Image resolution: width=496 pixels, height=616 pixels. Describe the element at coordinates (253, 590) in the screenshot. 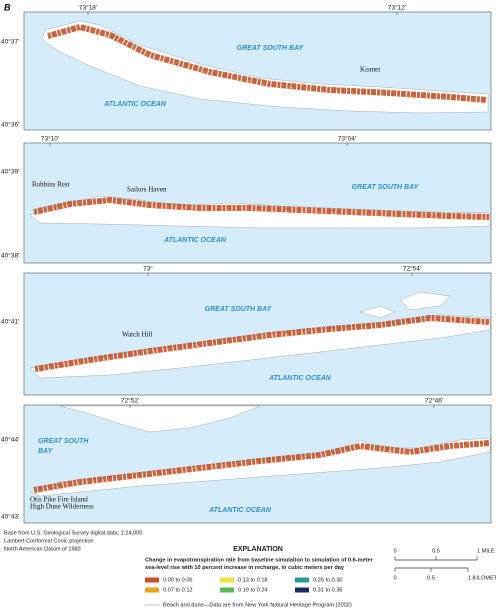

I see `legend-label: 0.19 to 0.24` at that location.